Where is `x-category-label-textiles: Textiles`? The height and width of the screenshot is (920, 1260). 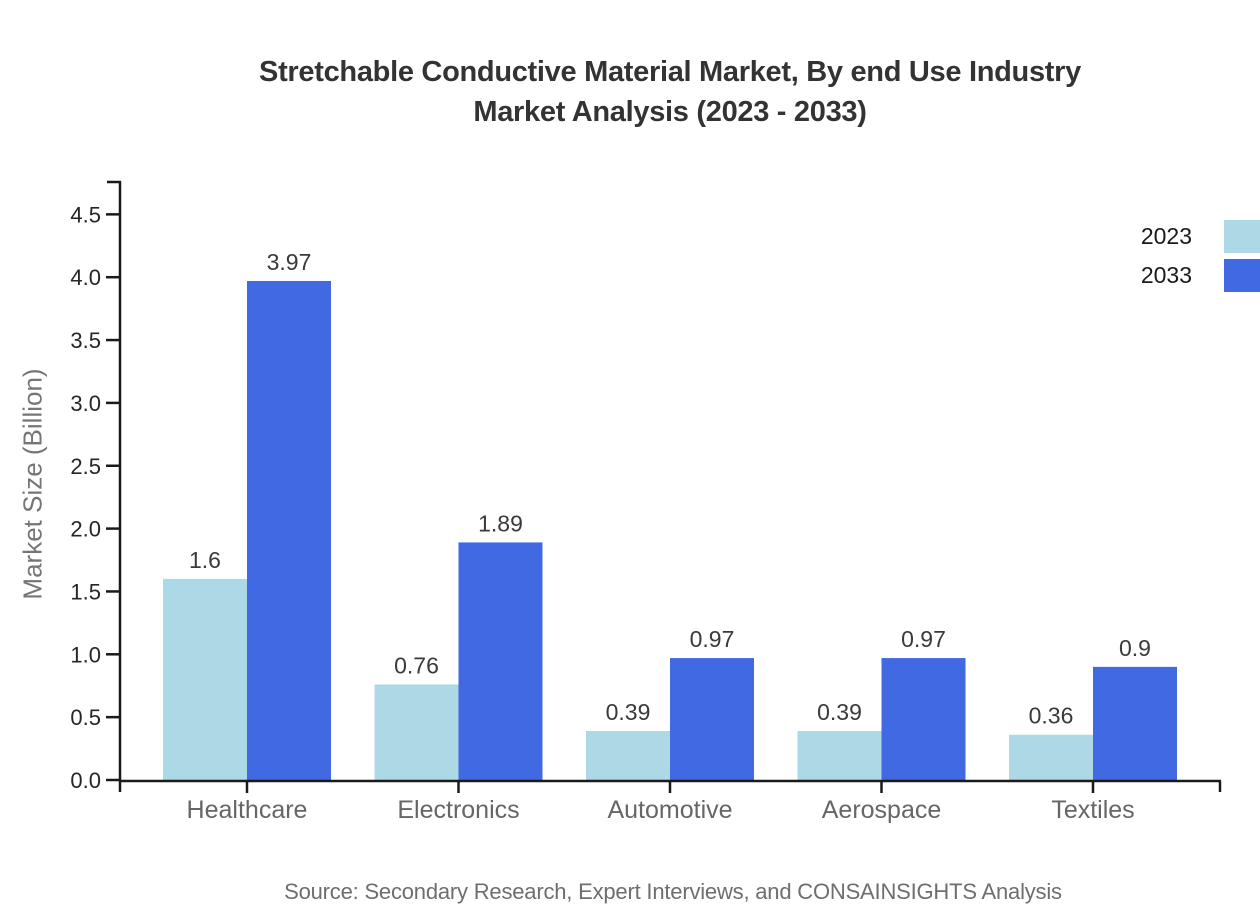
x-category-label-textiles: Textiles is located at coordinates (1092, 810).